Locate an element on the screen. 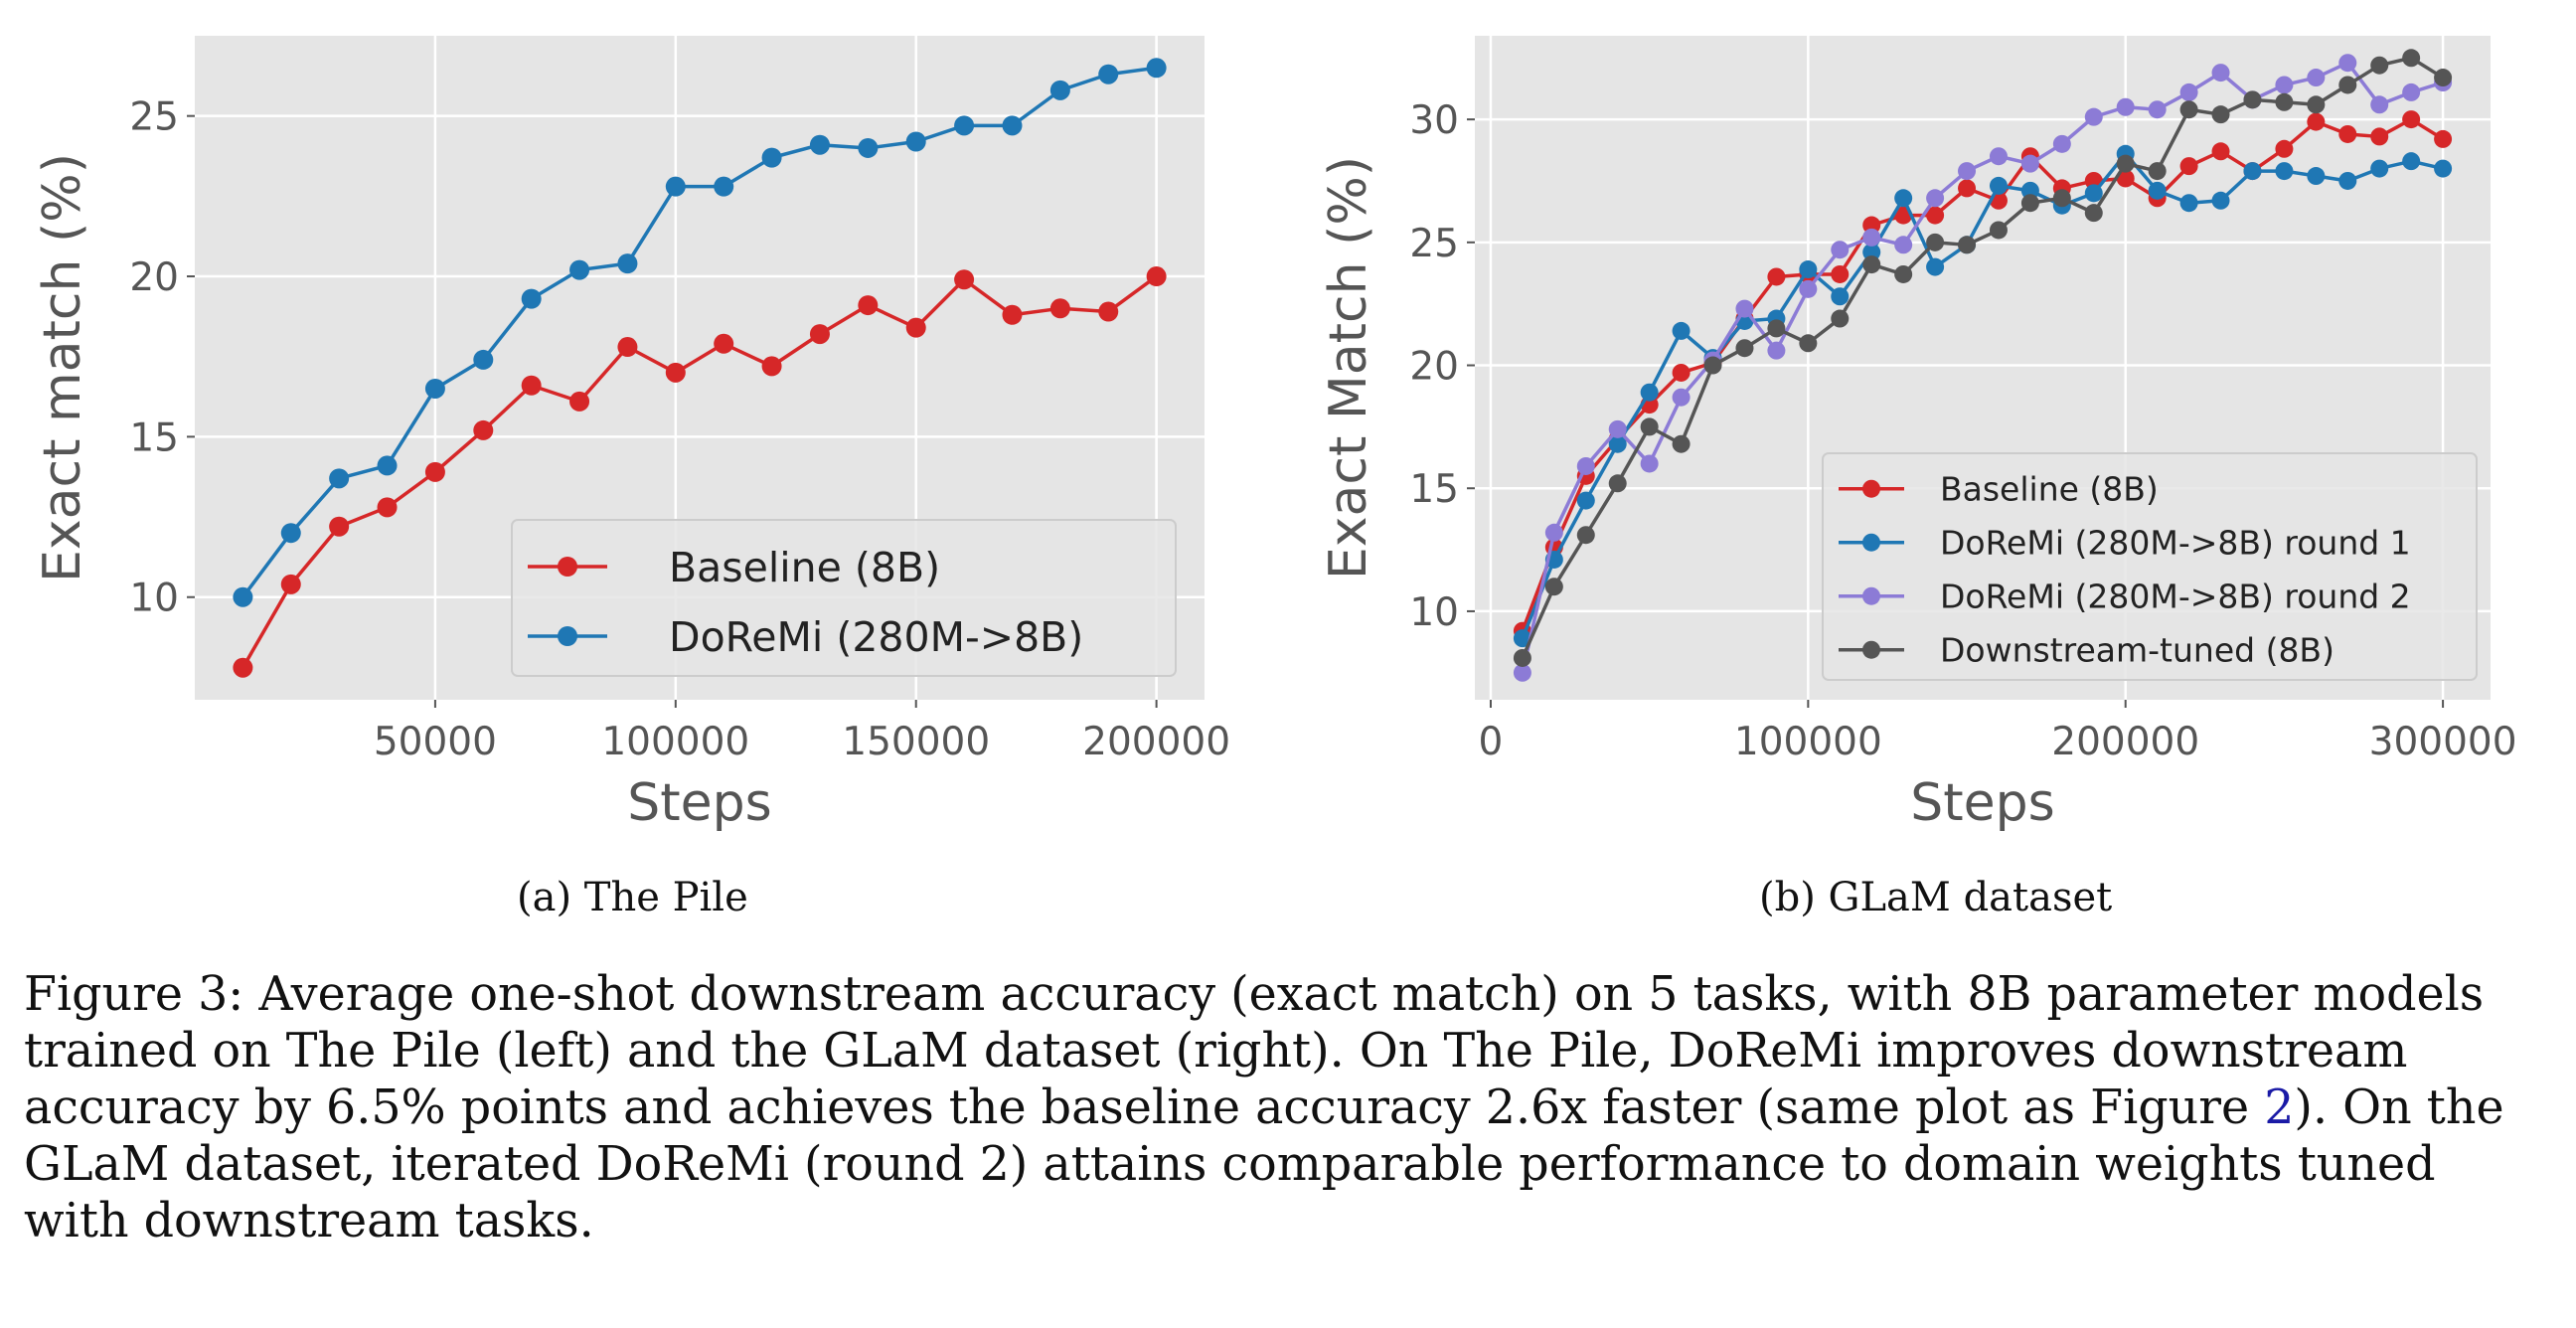  subcaption-a: (a) The Pile is located at coordinates (632, 897).